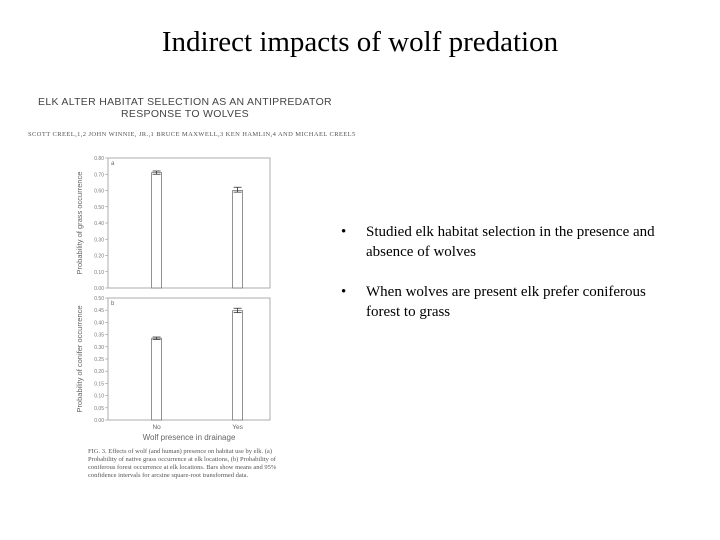  What do you see at coordinates (99, 175) in the screenshot?
I see `y-tick-label: 0.70` at bounding box center [99, 175].